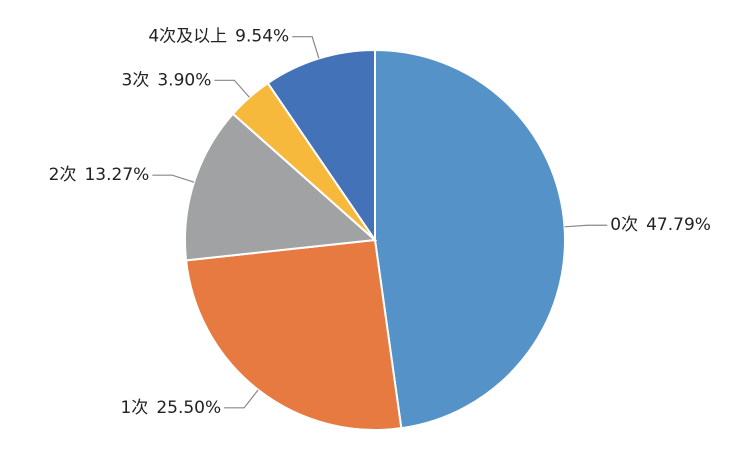 The width and height of the screenshot is (750, 462). Describe the element at coordinates (678, 225) in the screenshot. I see `slice-value: 47.79%` at that location.